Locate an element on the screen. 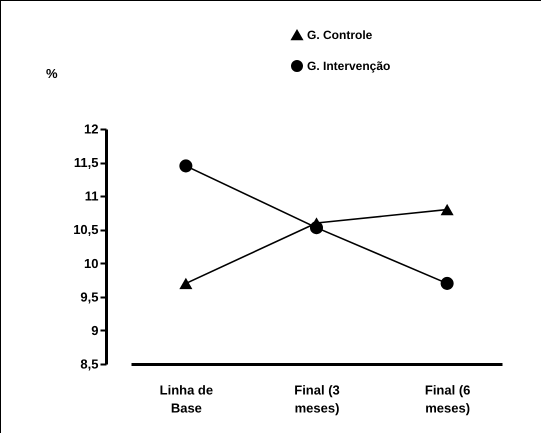 The width and height of the screenshot is (541, 433). y-tick-label: 9 is located at coordinates (94, 330).